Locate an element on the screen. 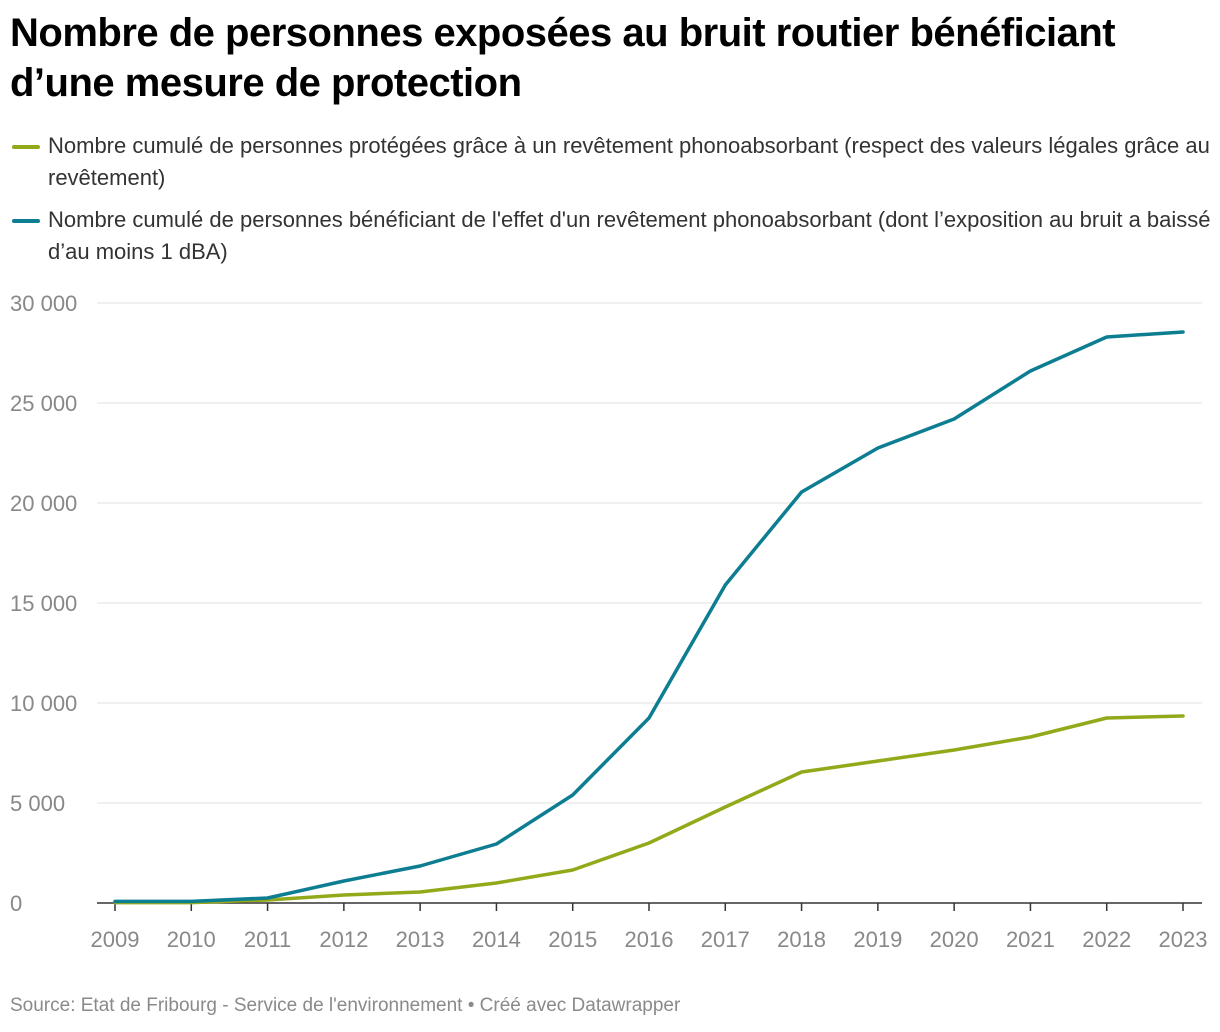 Image resolution: width=1220 pixels, height=1032 pixels. x-tick-label: 2017 is located at coordinates (725, 939).